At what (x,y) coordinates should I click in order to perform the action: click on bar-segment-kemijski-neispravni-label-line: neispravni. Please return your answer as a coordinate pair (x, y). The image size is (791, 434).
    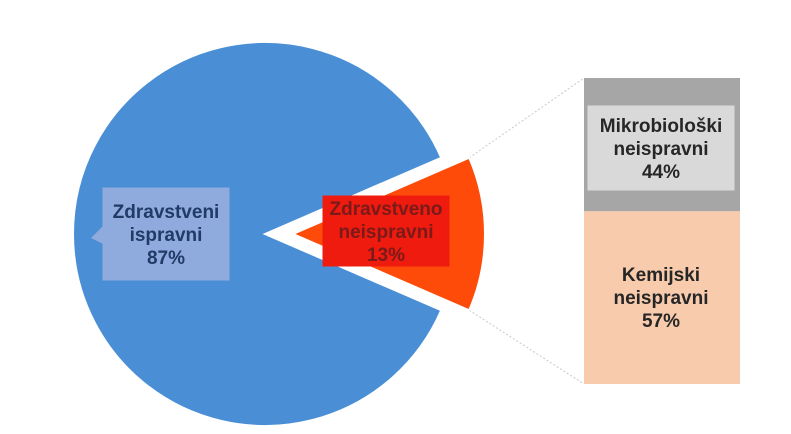
    Looking at the image, I should click on (660, 298).